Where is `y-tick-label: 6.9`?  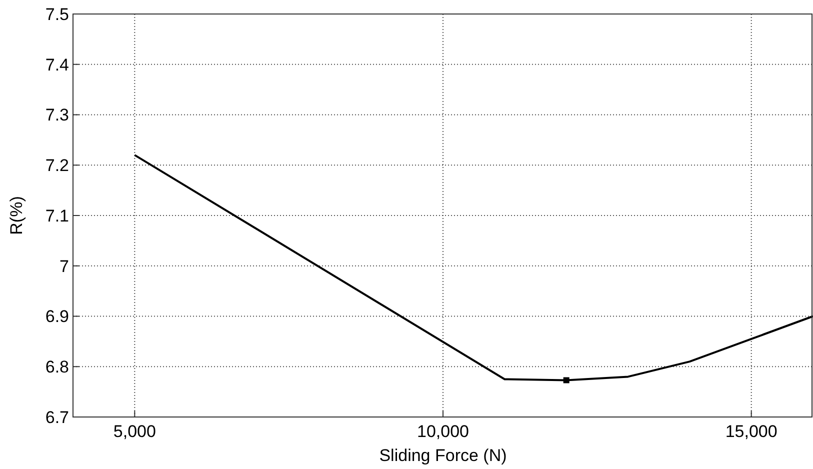
y-tick-label: 6.9 is located at coordinates (57, 316).